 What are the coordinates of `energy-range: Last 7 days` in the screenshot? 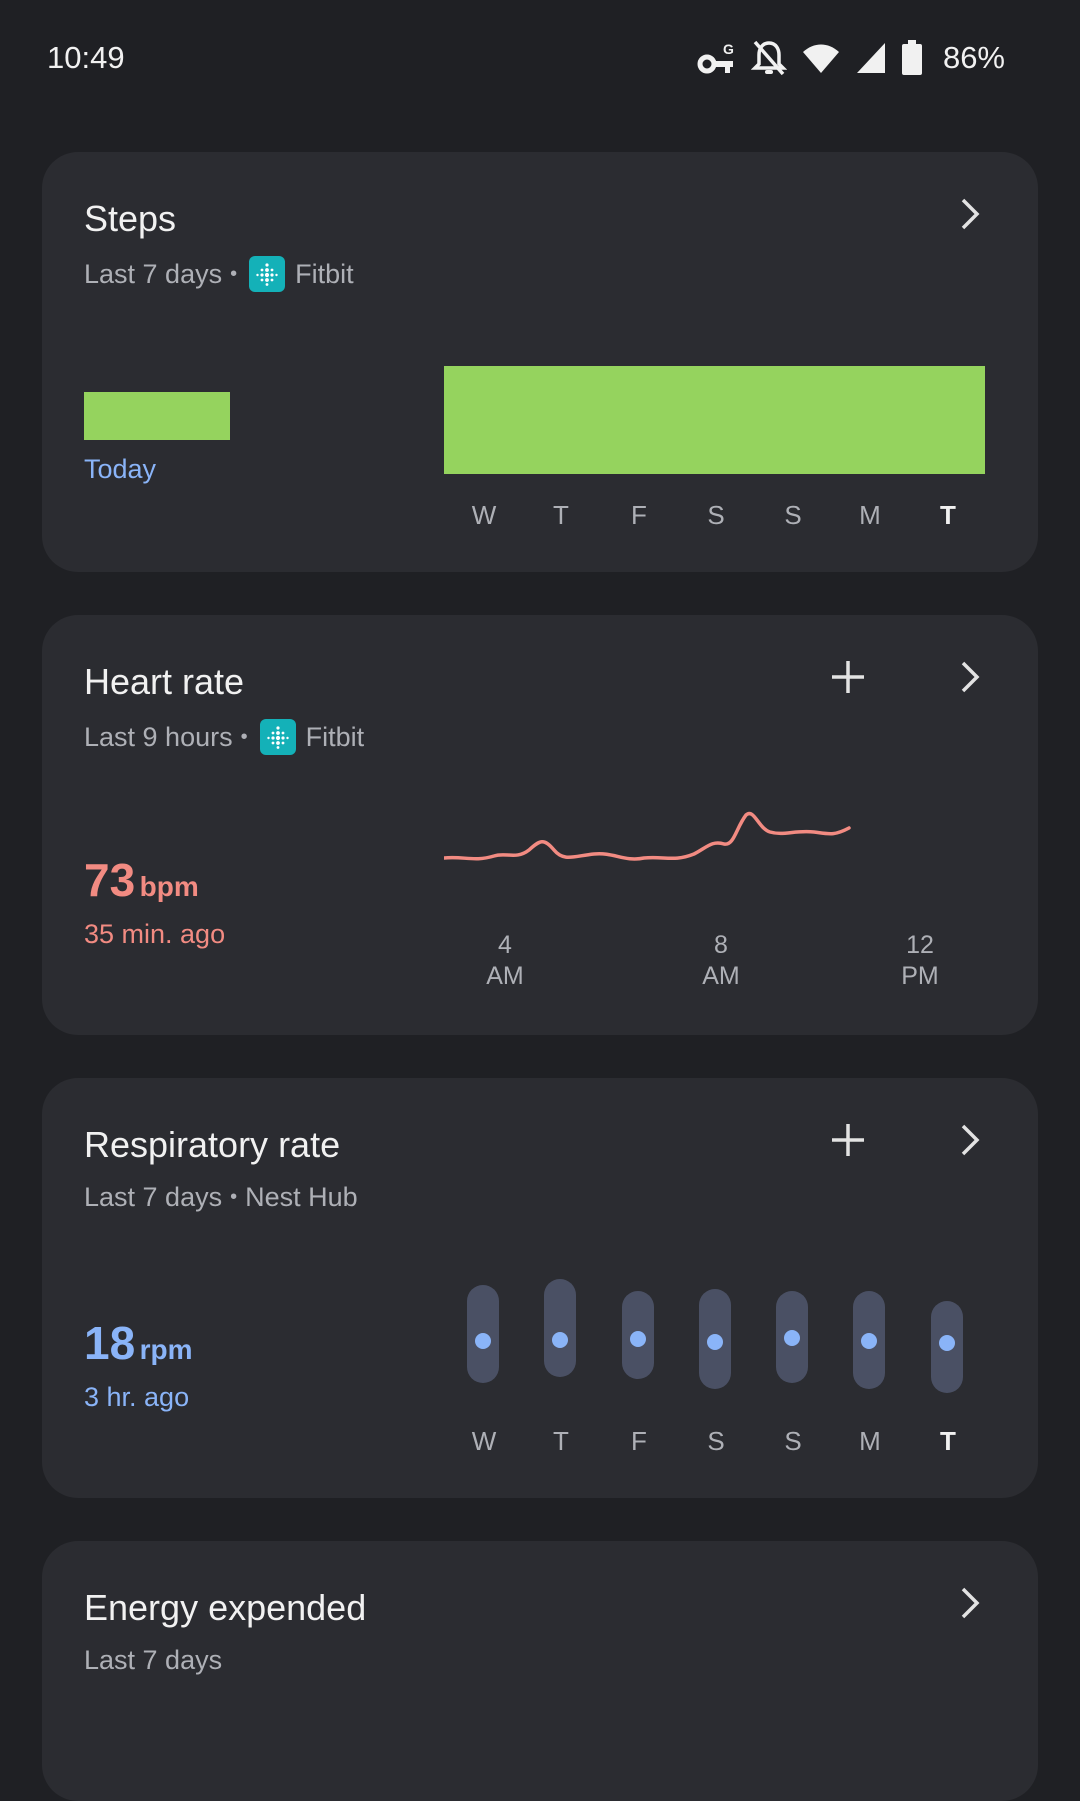 It's located at (153, 1660).